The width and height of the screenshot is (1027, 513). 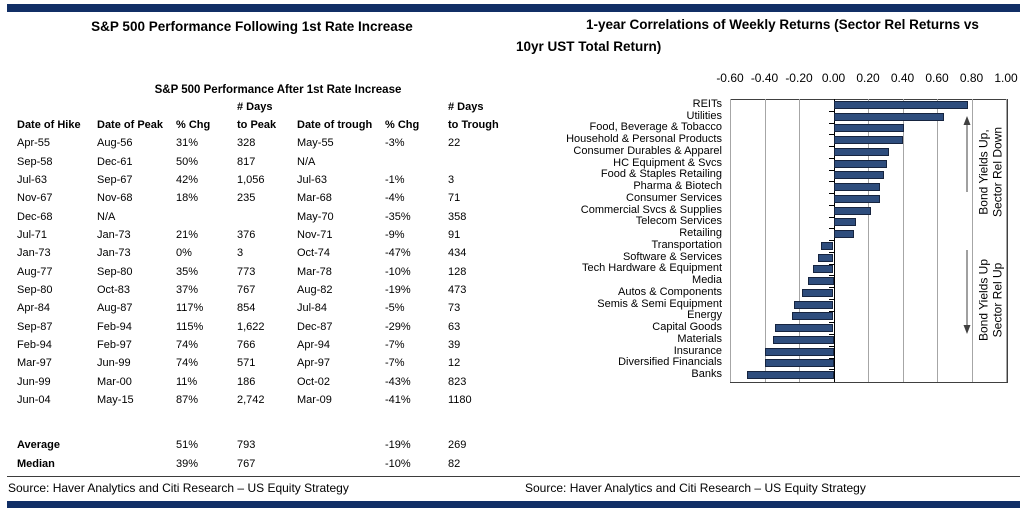 I want to click on table-row: Jan-73 Jan-73 0% 3 Oct-74 -47% 434, so click(x=262, y=253).